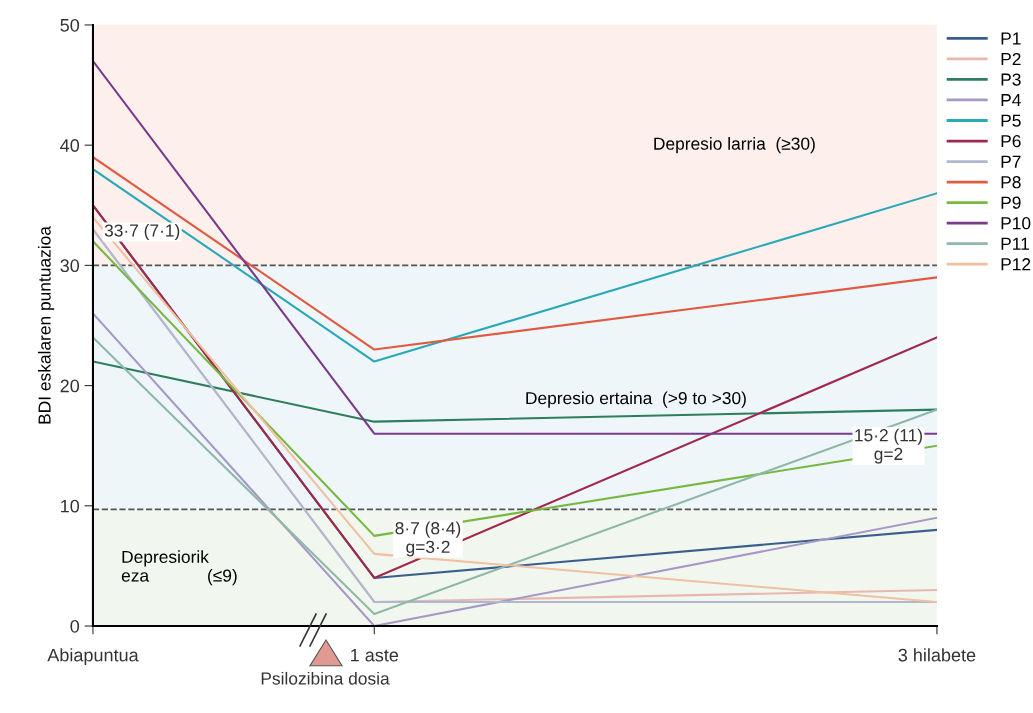 This screenshot has height=713, width=1033. Describe the element at coordinates (70, 25) in the screenshot. I see `y-tick-label: 50` at that location.